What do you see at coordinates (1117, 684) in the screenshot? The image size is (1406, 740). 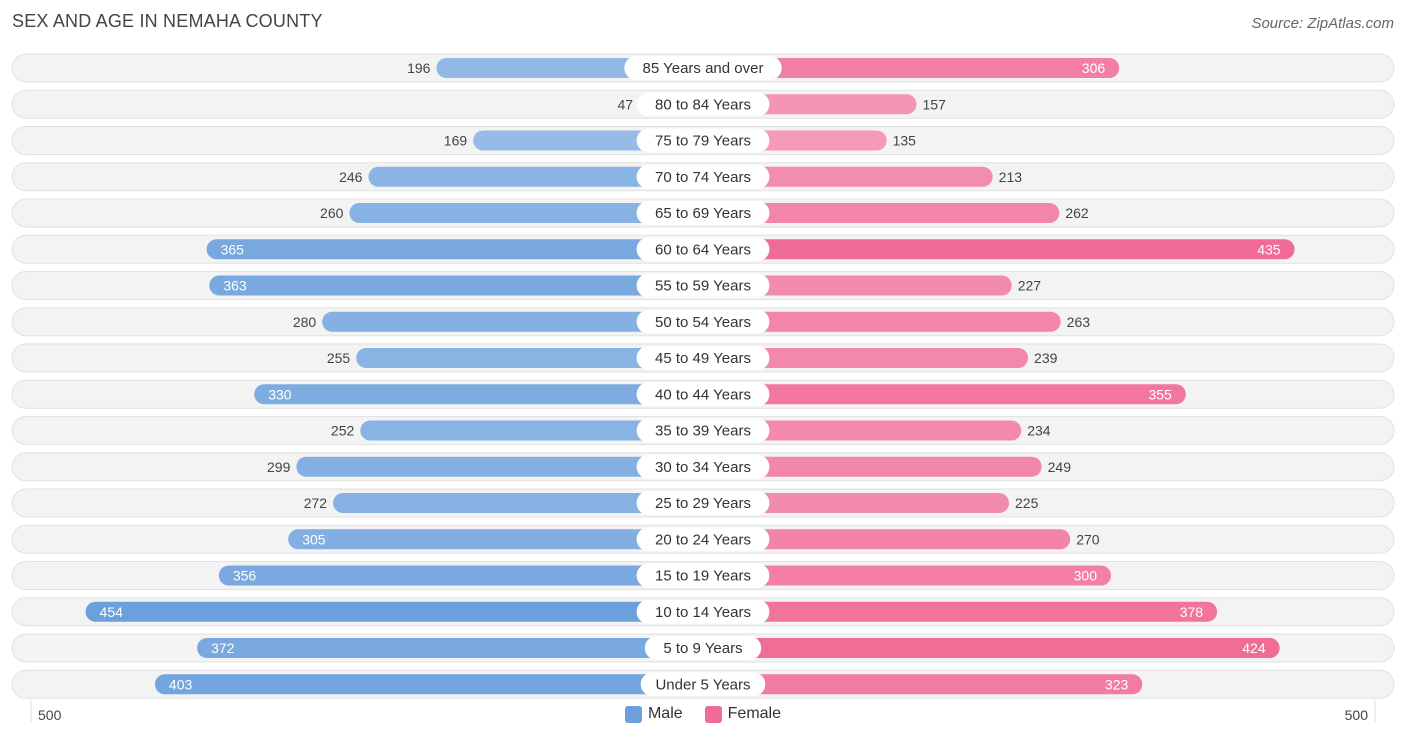 I see `value-label-female: 323` at bounding box center [1117, 684].